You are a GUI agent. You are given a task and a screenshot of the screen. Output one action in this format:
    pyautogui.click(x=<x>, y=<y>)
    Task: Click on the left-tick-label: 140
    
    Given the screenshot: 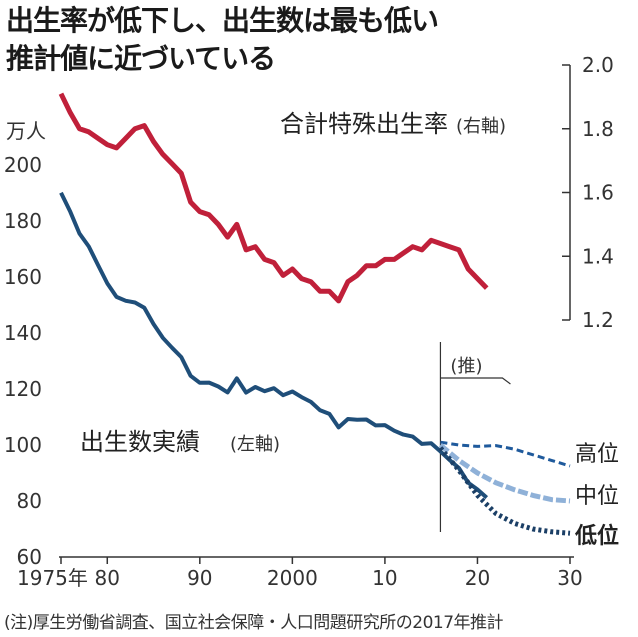 What is the action you would take?
    pyautogui.click(x=23, y=333)
    